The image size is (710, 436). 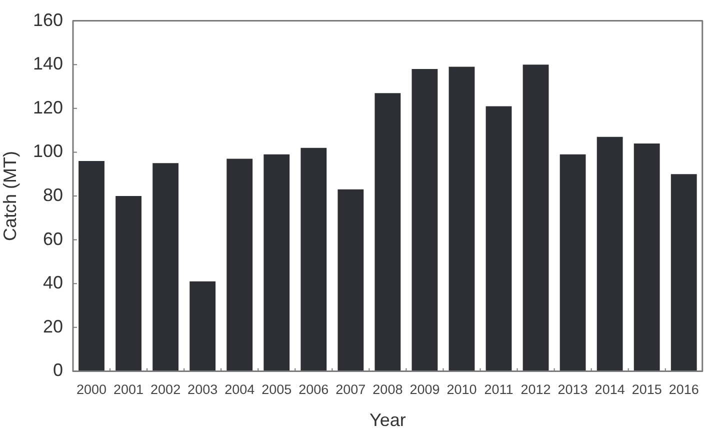 What do you see at coordinates (388, 420) in the screenshot?
I see `x-axis-title: Year` at bounding box center [388, 420].